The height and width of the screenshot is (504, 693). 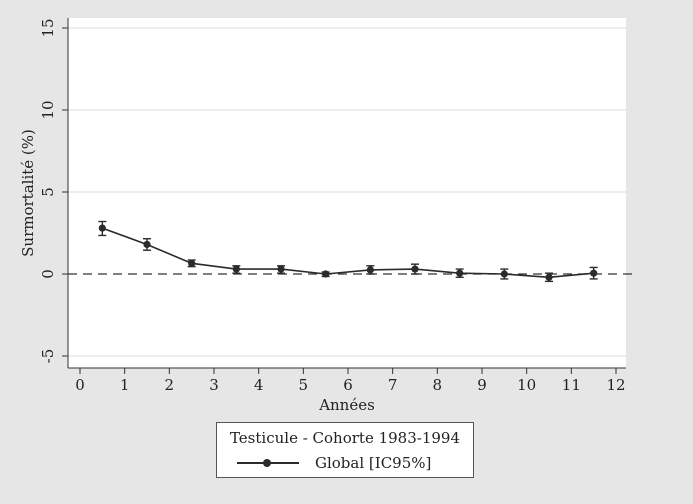 What do you see at coordinates (170, 385) in the screenshot?
I see `x-tick-label: 2` at bounding box center [170, 385].